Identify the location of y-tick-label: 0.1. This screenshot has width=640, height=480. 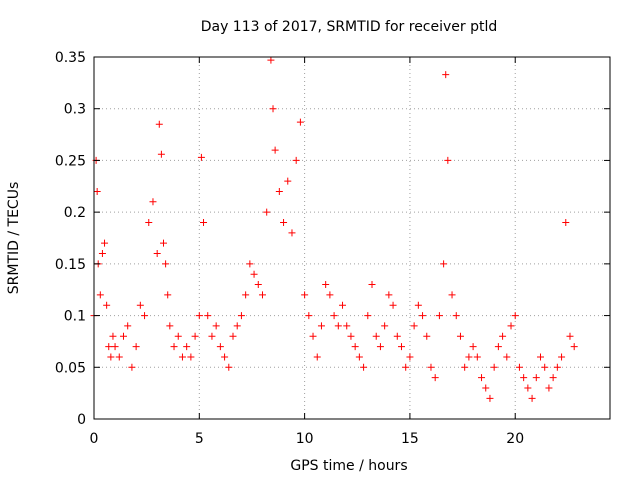
(75, 317).